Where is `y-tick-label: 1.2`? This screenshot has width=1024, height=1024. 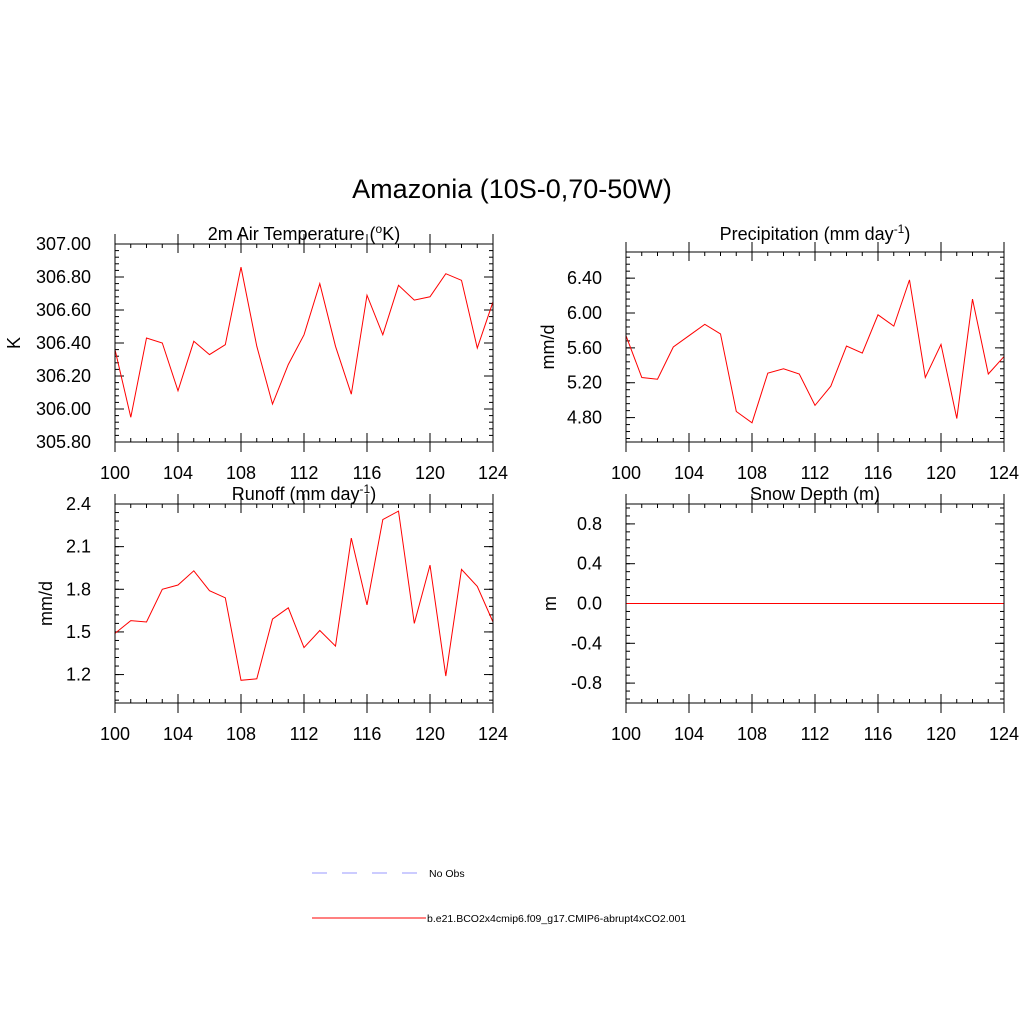
y-tick-label: 1.2 is located at coordinates (78, 675).